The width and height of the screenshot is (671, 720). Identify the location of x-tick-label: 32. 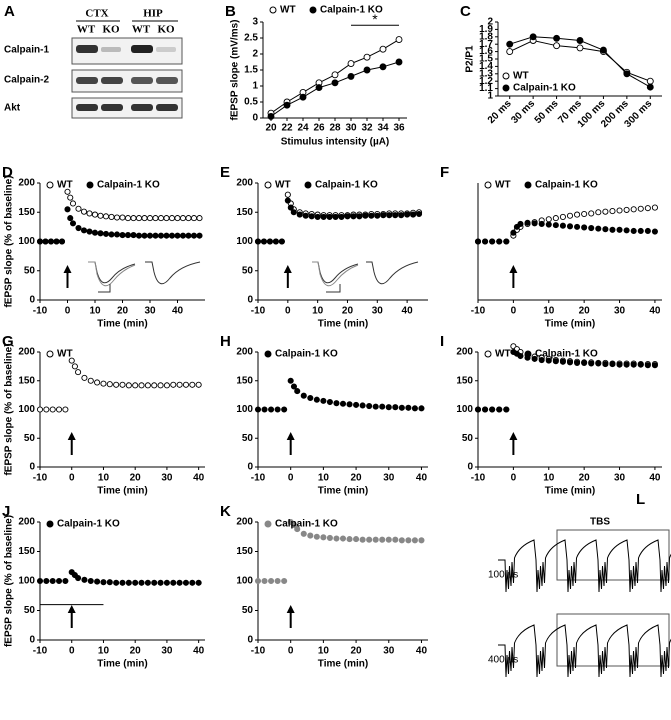
(367, 128).